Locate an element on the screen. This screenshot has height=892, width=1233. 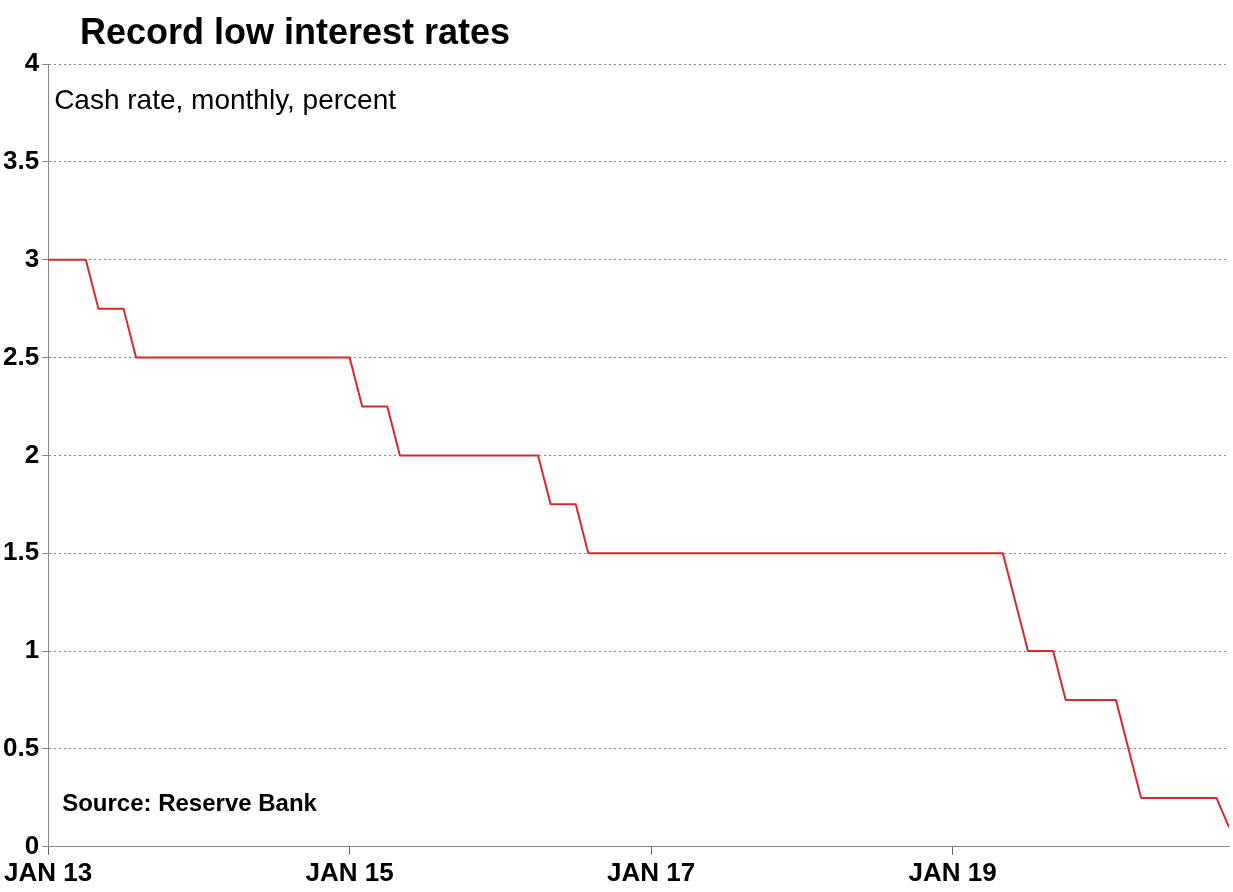
y-tick-label: 1 is located at coordinates (32, 649).